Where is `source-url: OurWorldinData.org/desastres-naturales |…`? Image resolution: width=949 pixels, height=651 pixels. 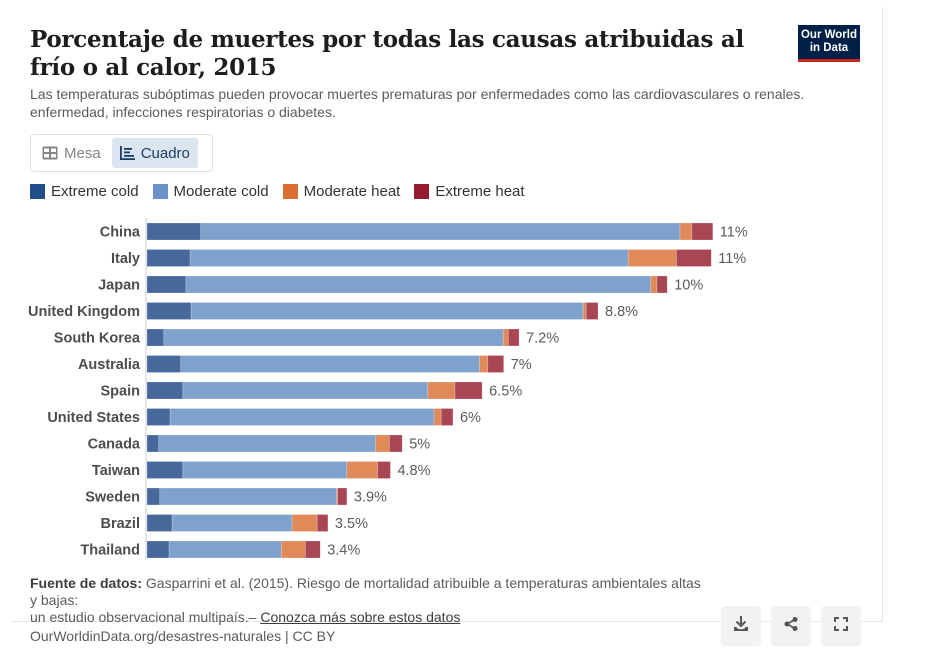 source-url: OurWorldinData.org/desastres-naturales |… is located at coordinates (183, 636).